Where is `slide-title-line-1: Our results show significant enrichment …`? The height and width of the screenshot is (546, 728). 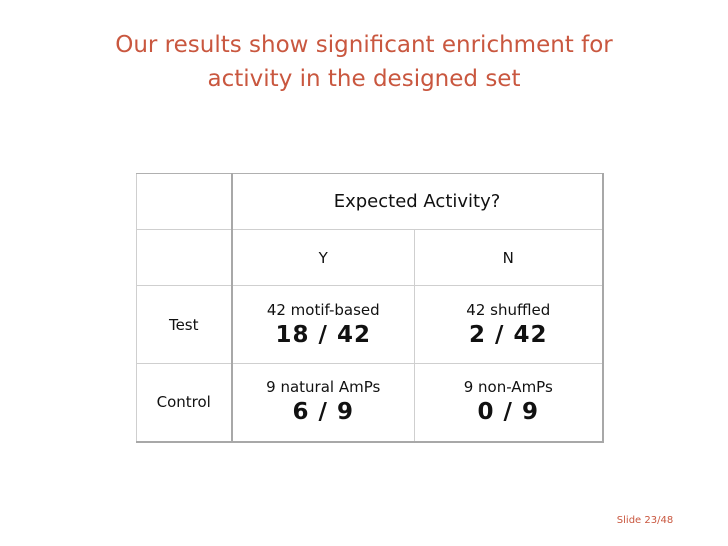
slide-title-line-1: Our results show significant enrichment … is located at coordinates (364, 45).